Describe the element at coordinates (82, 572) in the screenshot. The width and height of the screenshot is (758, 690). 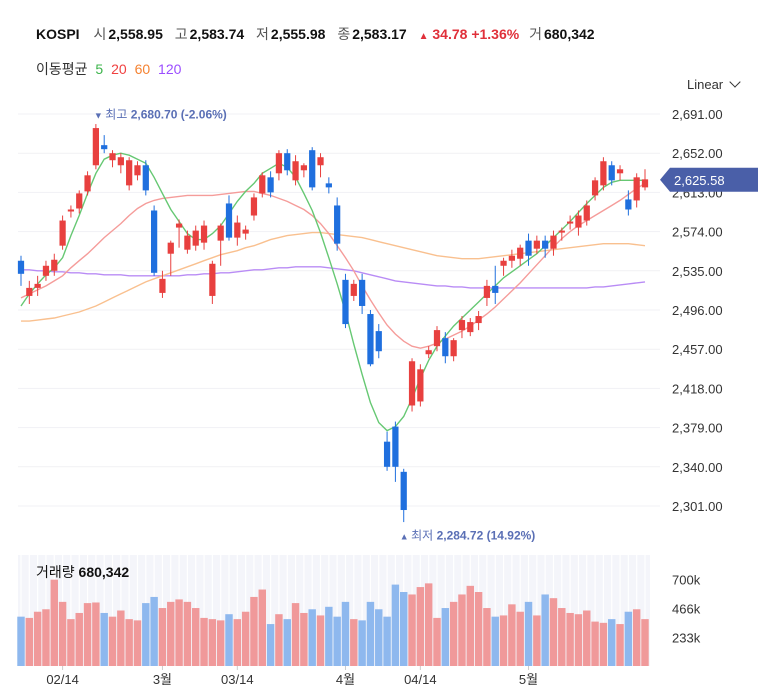
I see `volume-panel-label: 거래량 680,342` at that location.